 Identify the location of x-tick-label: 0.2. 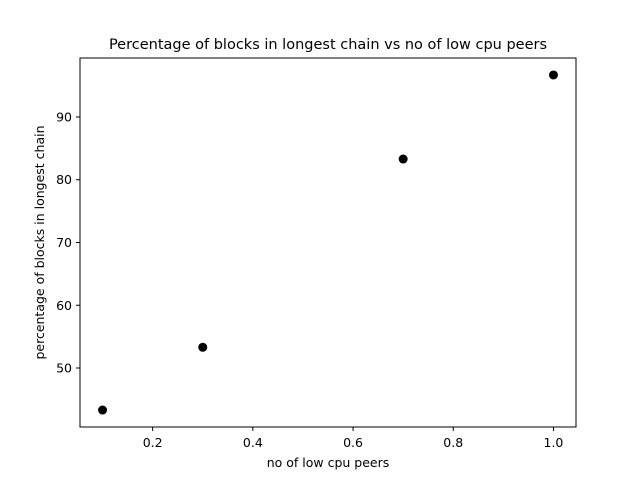
(153, 442).